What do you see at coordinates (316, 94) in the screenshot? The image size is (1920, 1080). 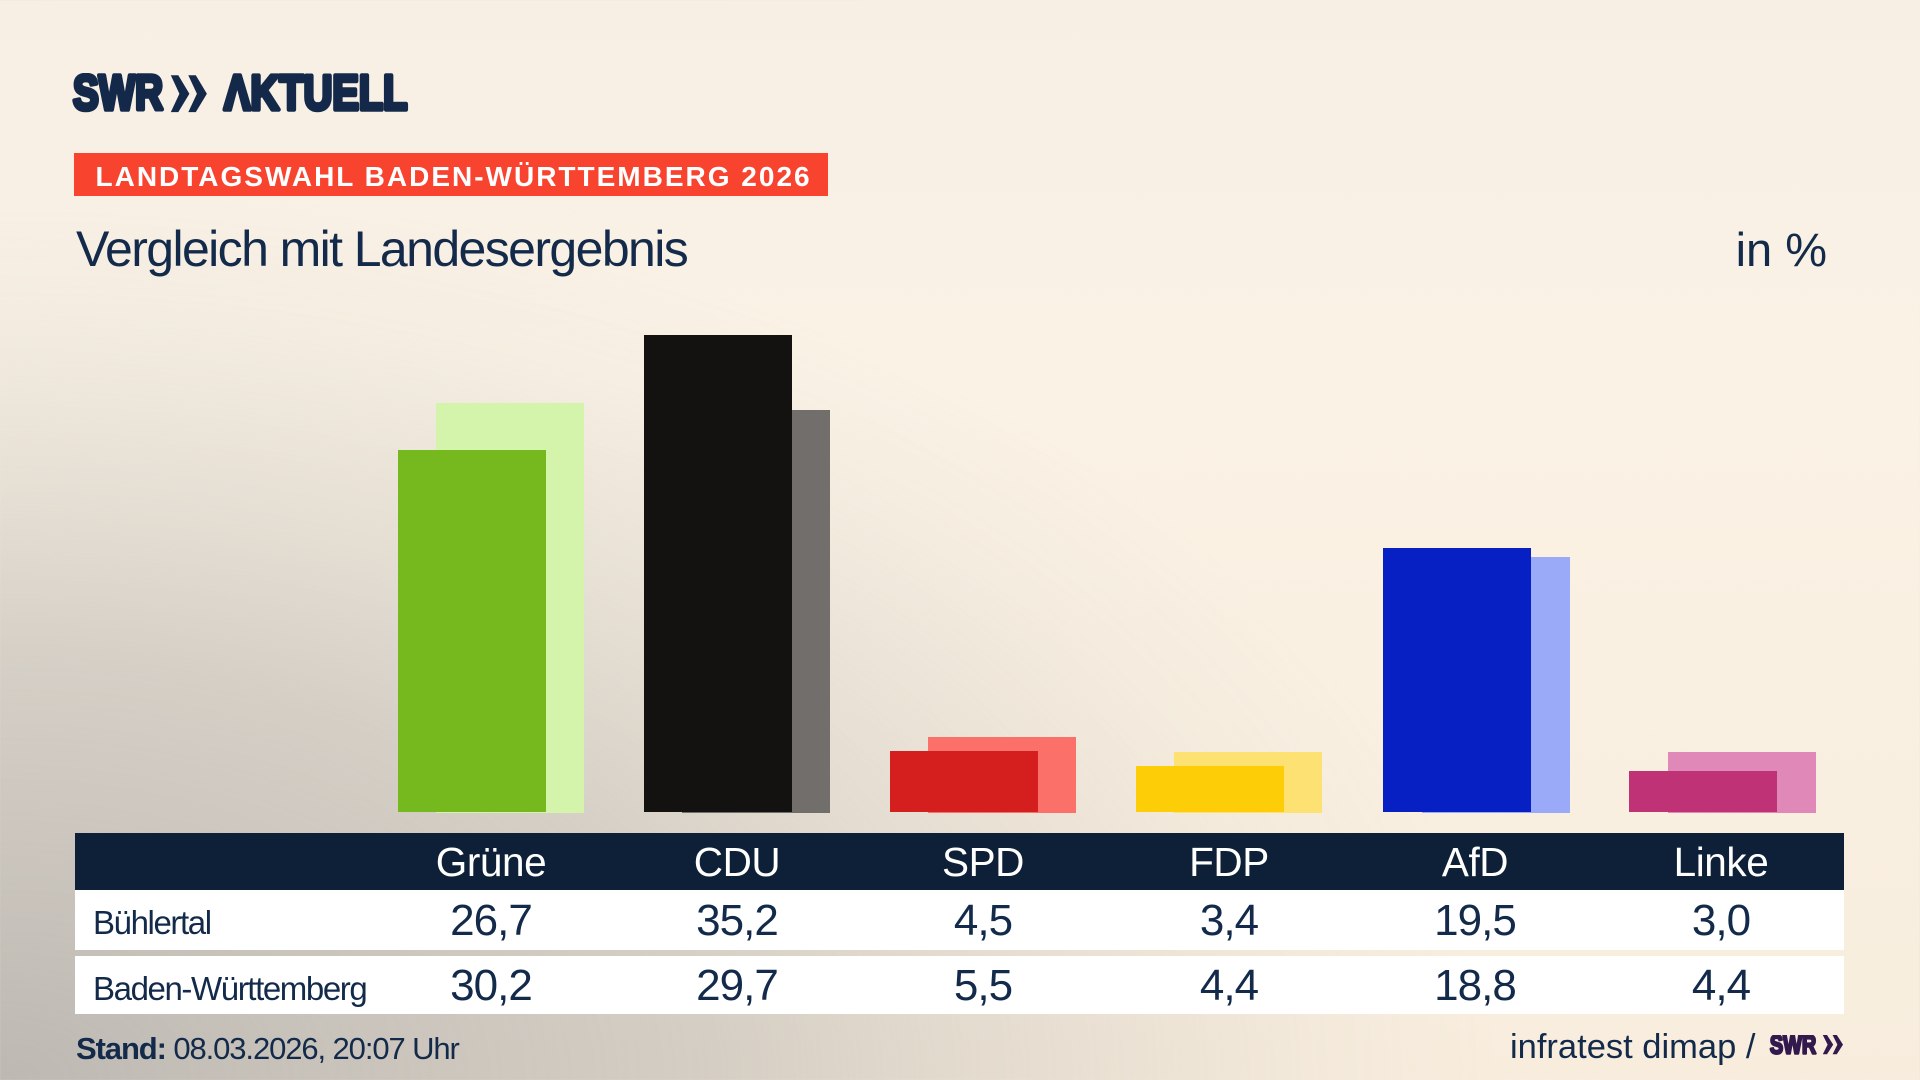 I see `svg-text: ΛKTUELL` at bounding box center [316, 94].